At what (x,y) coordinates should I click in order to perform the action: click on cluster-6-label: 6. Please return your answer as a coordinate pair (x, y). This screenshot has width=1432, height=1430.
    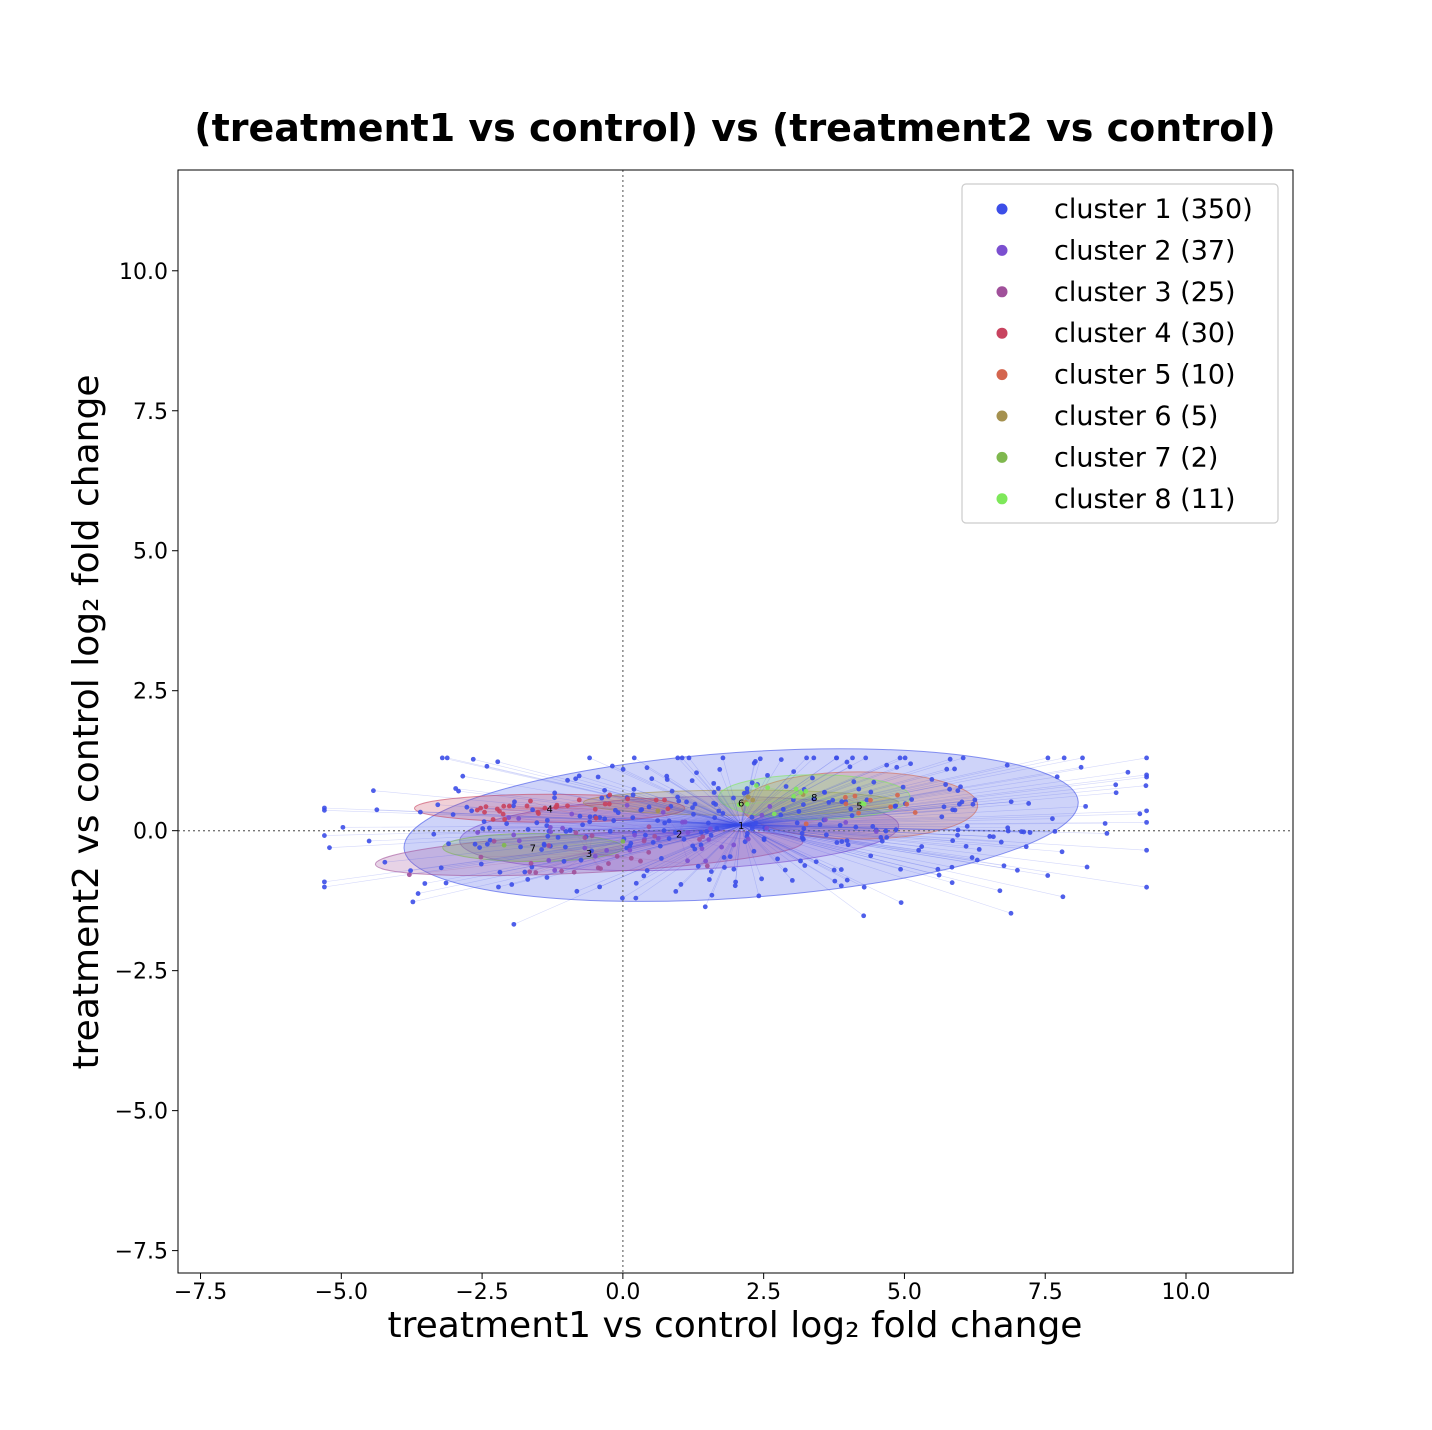
    Looking at the image, I should click on (741, 804).